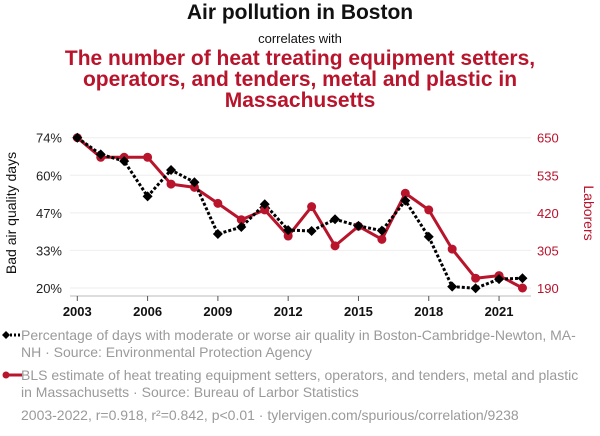 This screenshot has height=436, width=600. I want to click on right-tick-label: 190, so click(548, 288).